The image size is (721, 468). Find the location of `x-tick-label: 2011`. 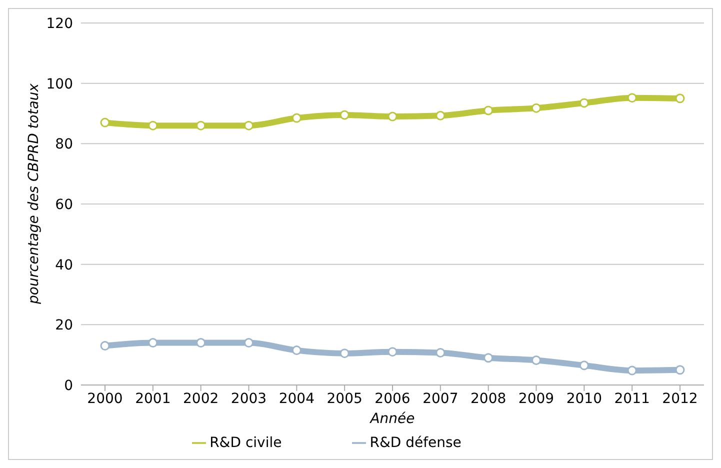

x-tick-label: 2011 is located at coordinates (632, 398).